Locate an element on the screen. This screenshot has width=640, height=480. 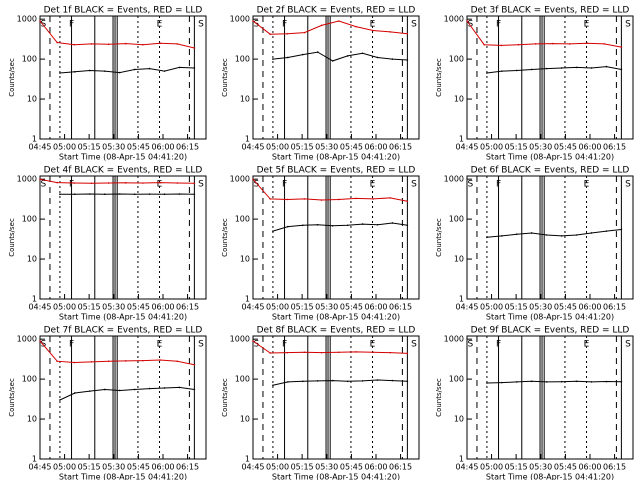
panel-title: Det 3f BLACK = Events, RED = LLD is located at coordinates (550, 11).